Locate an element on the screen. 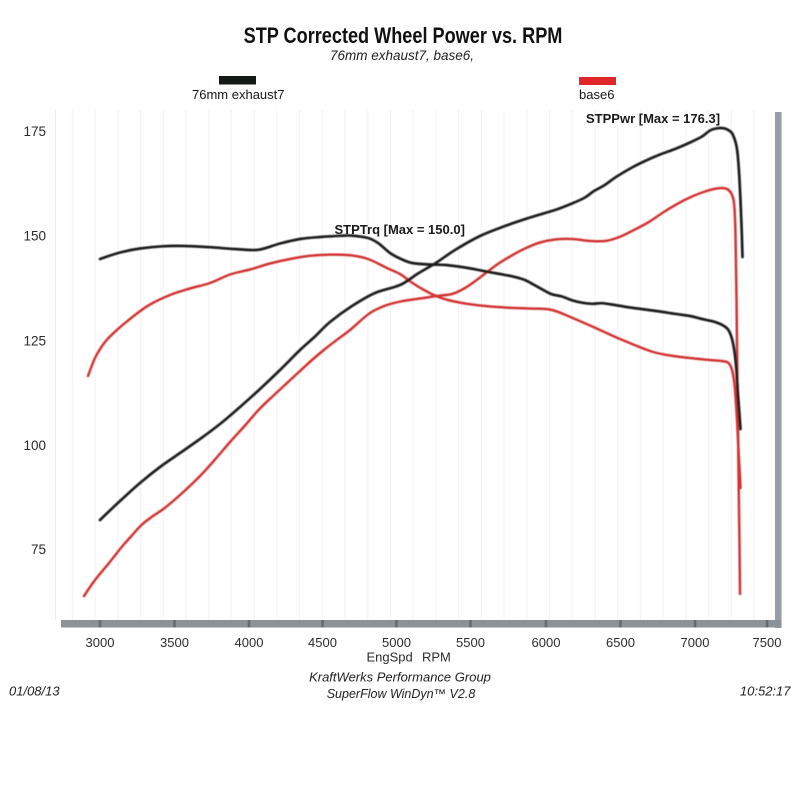 The width and height of the screenshot is (800, 800). svg-text: STPPwr [Max = 176.3] is located at coordinates (653, 118).